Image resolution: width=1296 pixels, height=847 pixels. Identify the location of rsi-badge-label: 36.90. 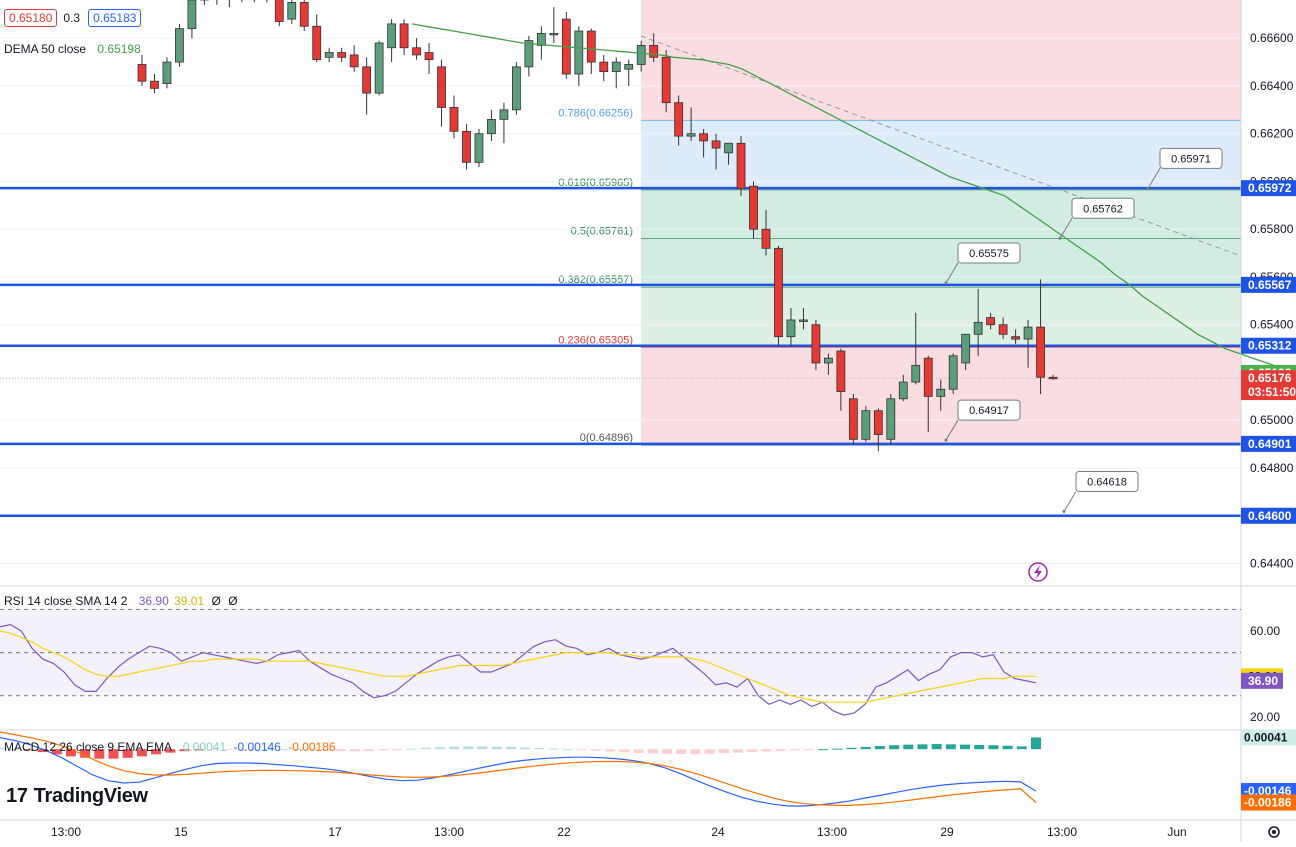
(1263, 681).